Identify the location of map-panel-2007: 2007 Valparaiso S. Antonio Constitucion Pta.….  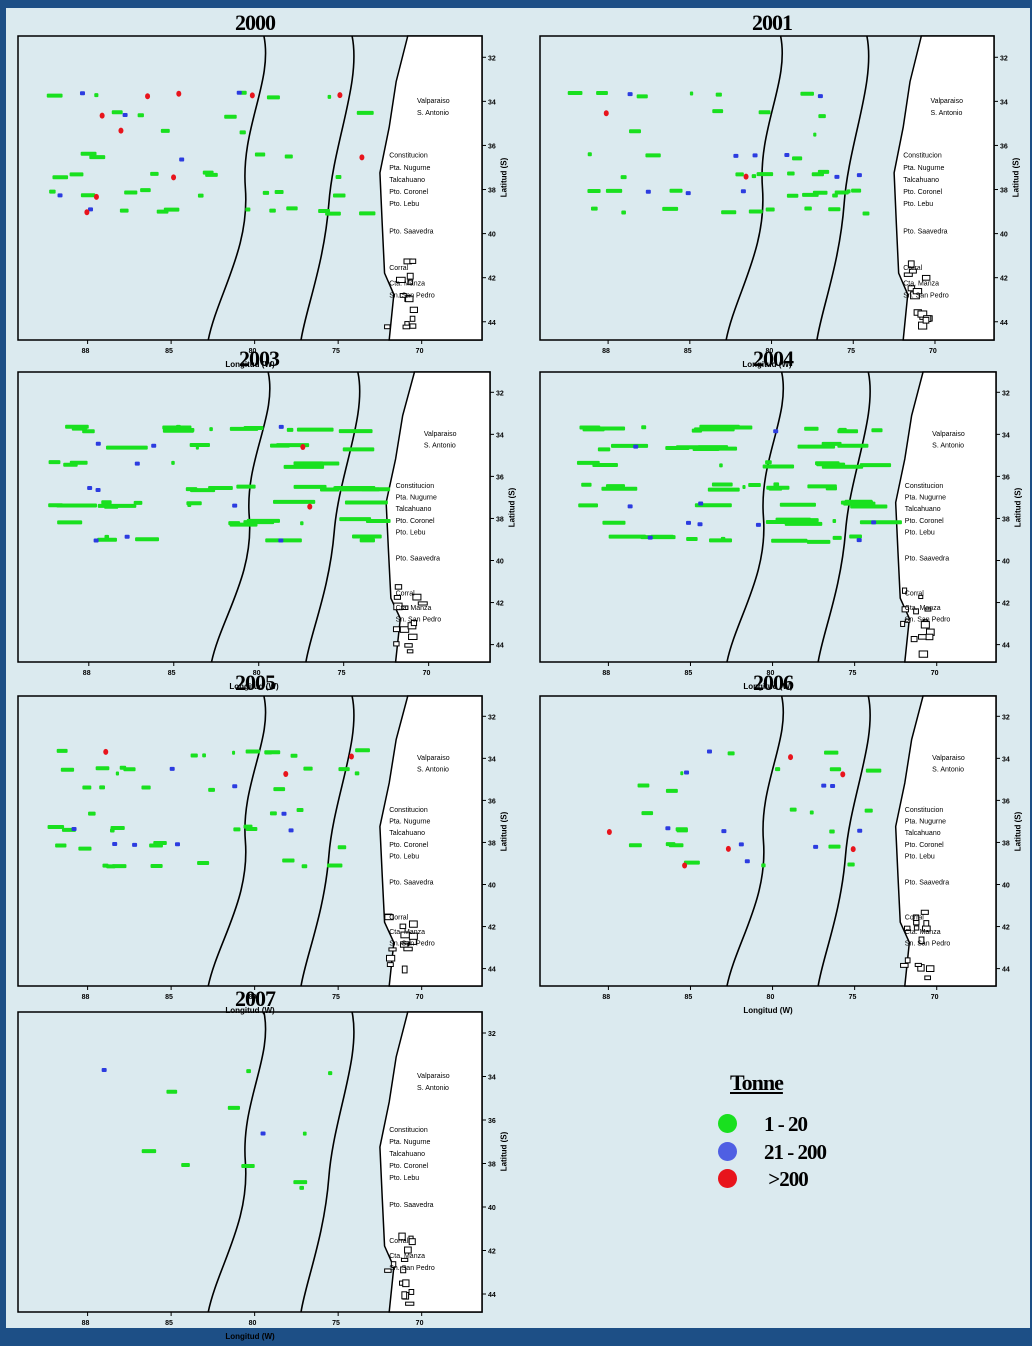
(274, 1166).